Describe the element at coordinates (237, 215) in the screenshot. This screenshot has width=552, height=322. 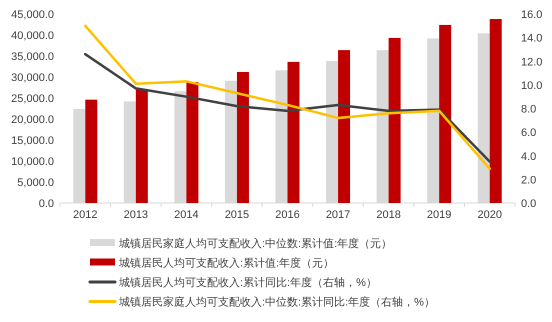
I see `x-tick-label: 2015` at that location.